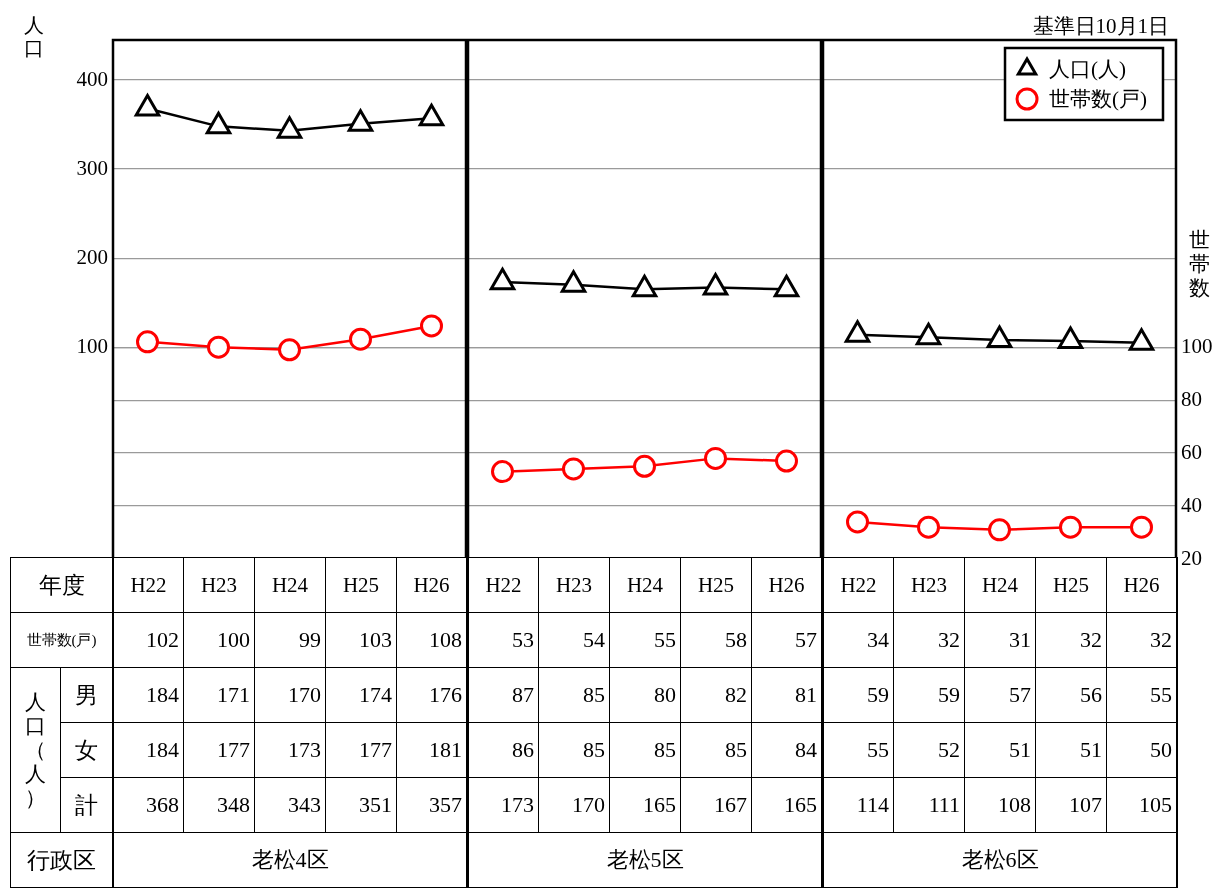 The width and height of the screenshot is (1223, 888). What do you see at coordinates (148, 640) in the screenshot?
I see `data-label: 102` at bounding box center [148, 640].